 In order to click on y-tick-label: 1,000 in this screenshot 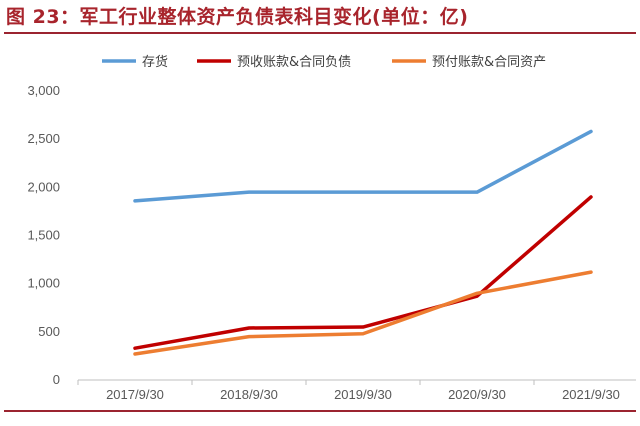, I will do `click(43, 283)`.